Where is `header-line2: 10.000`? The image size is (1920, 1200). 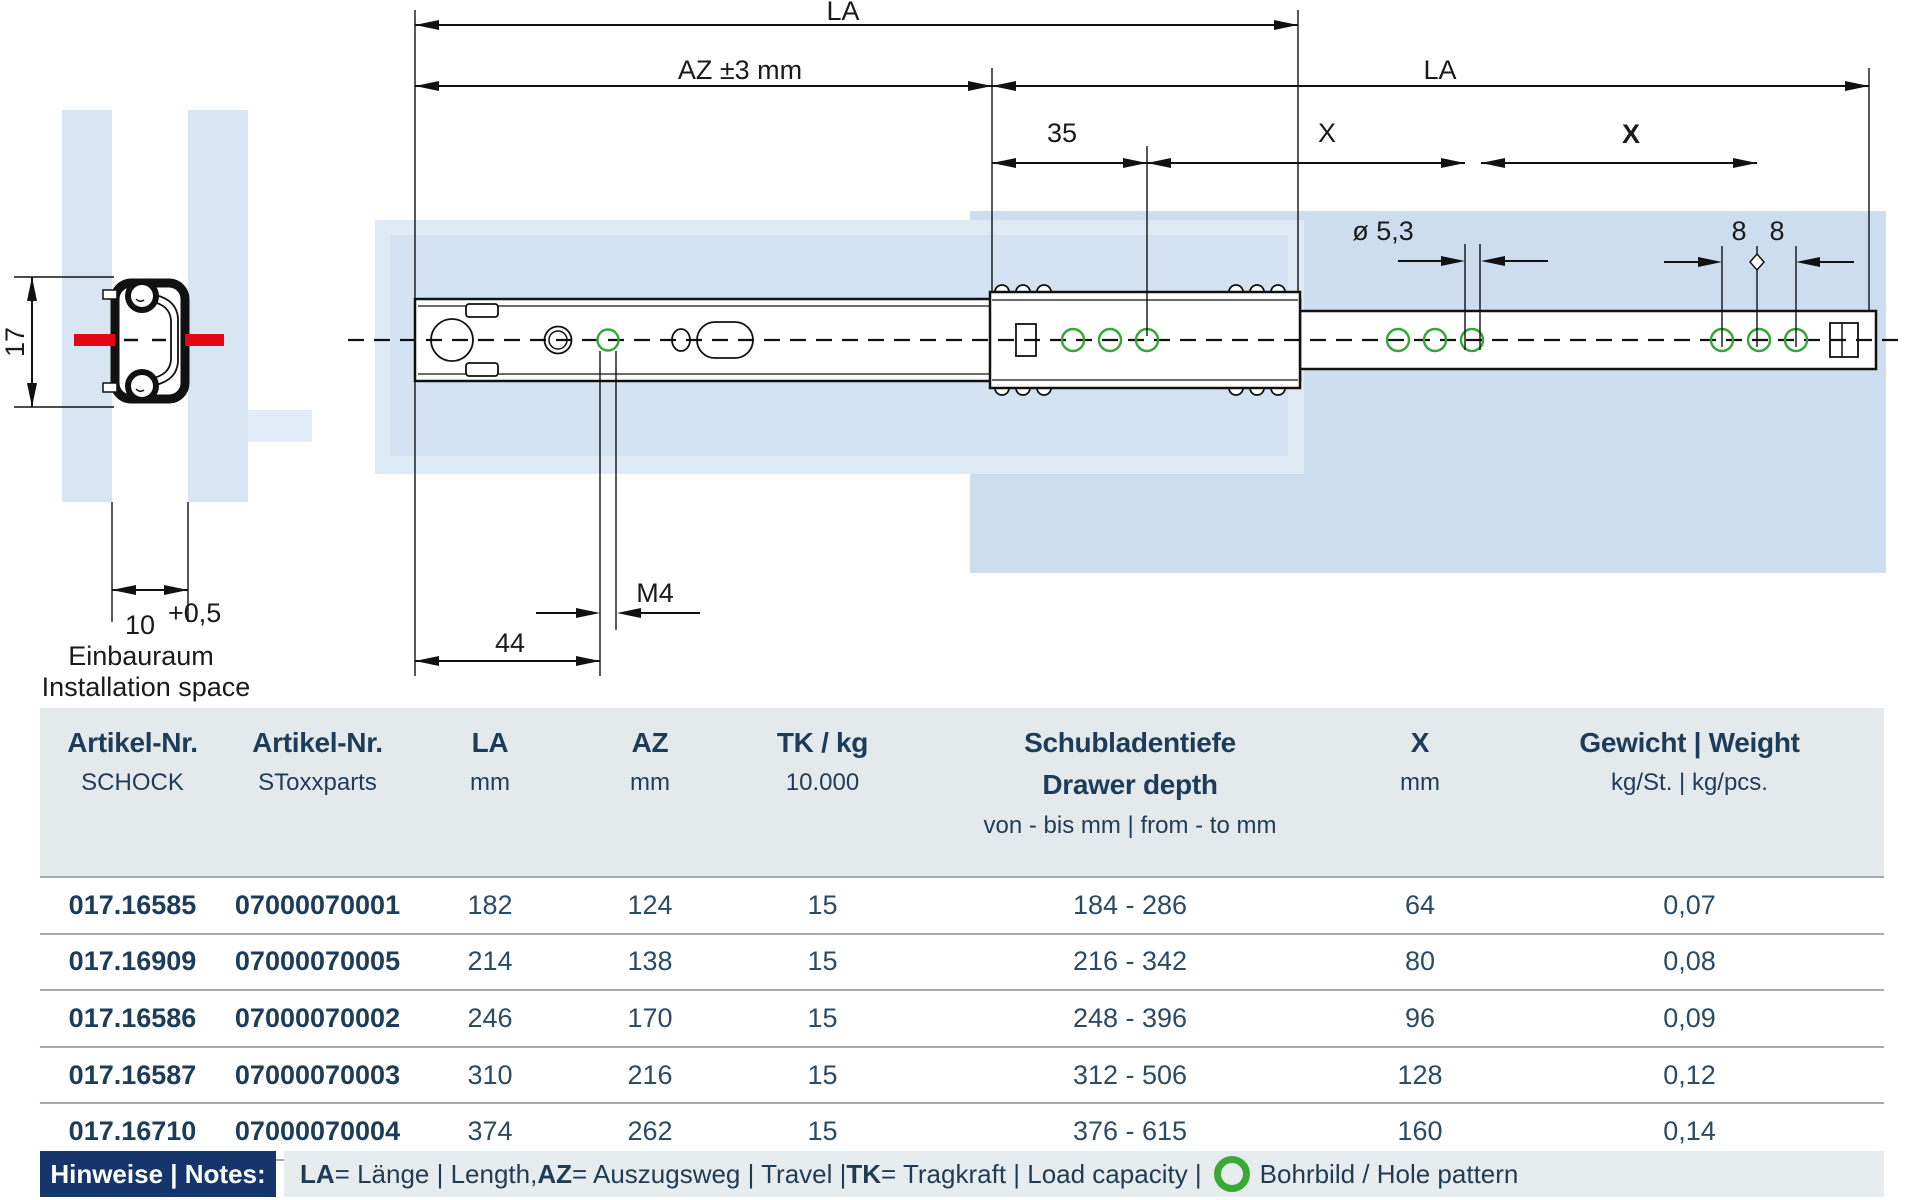 header-line2: 10.000 is located at coordinates (822, 782).